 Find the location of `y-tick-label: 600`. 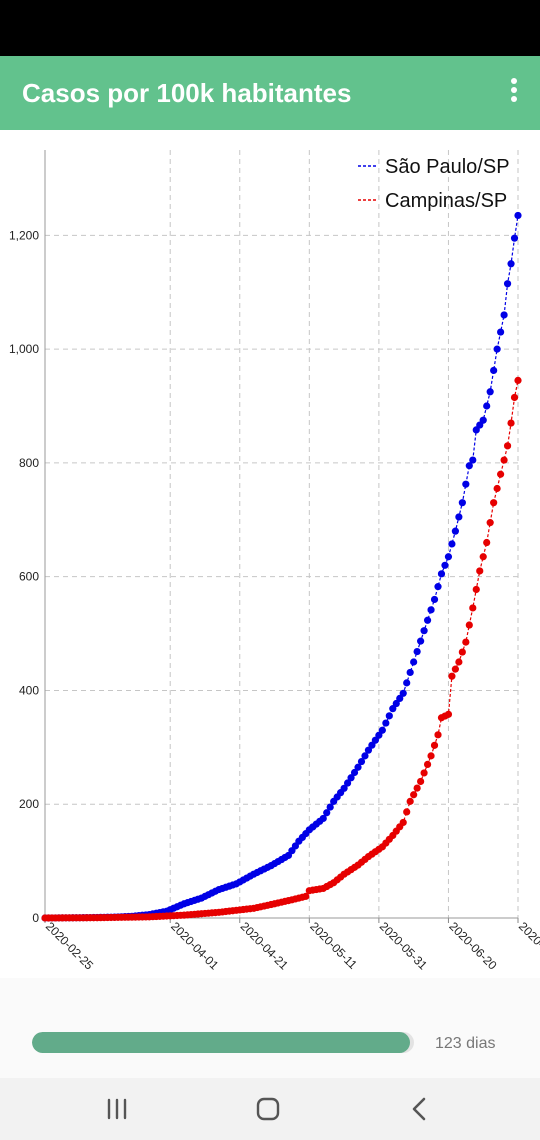

y-tick-label: 600 is located at coordinates (29, 577).